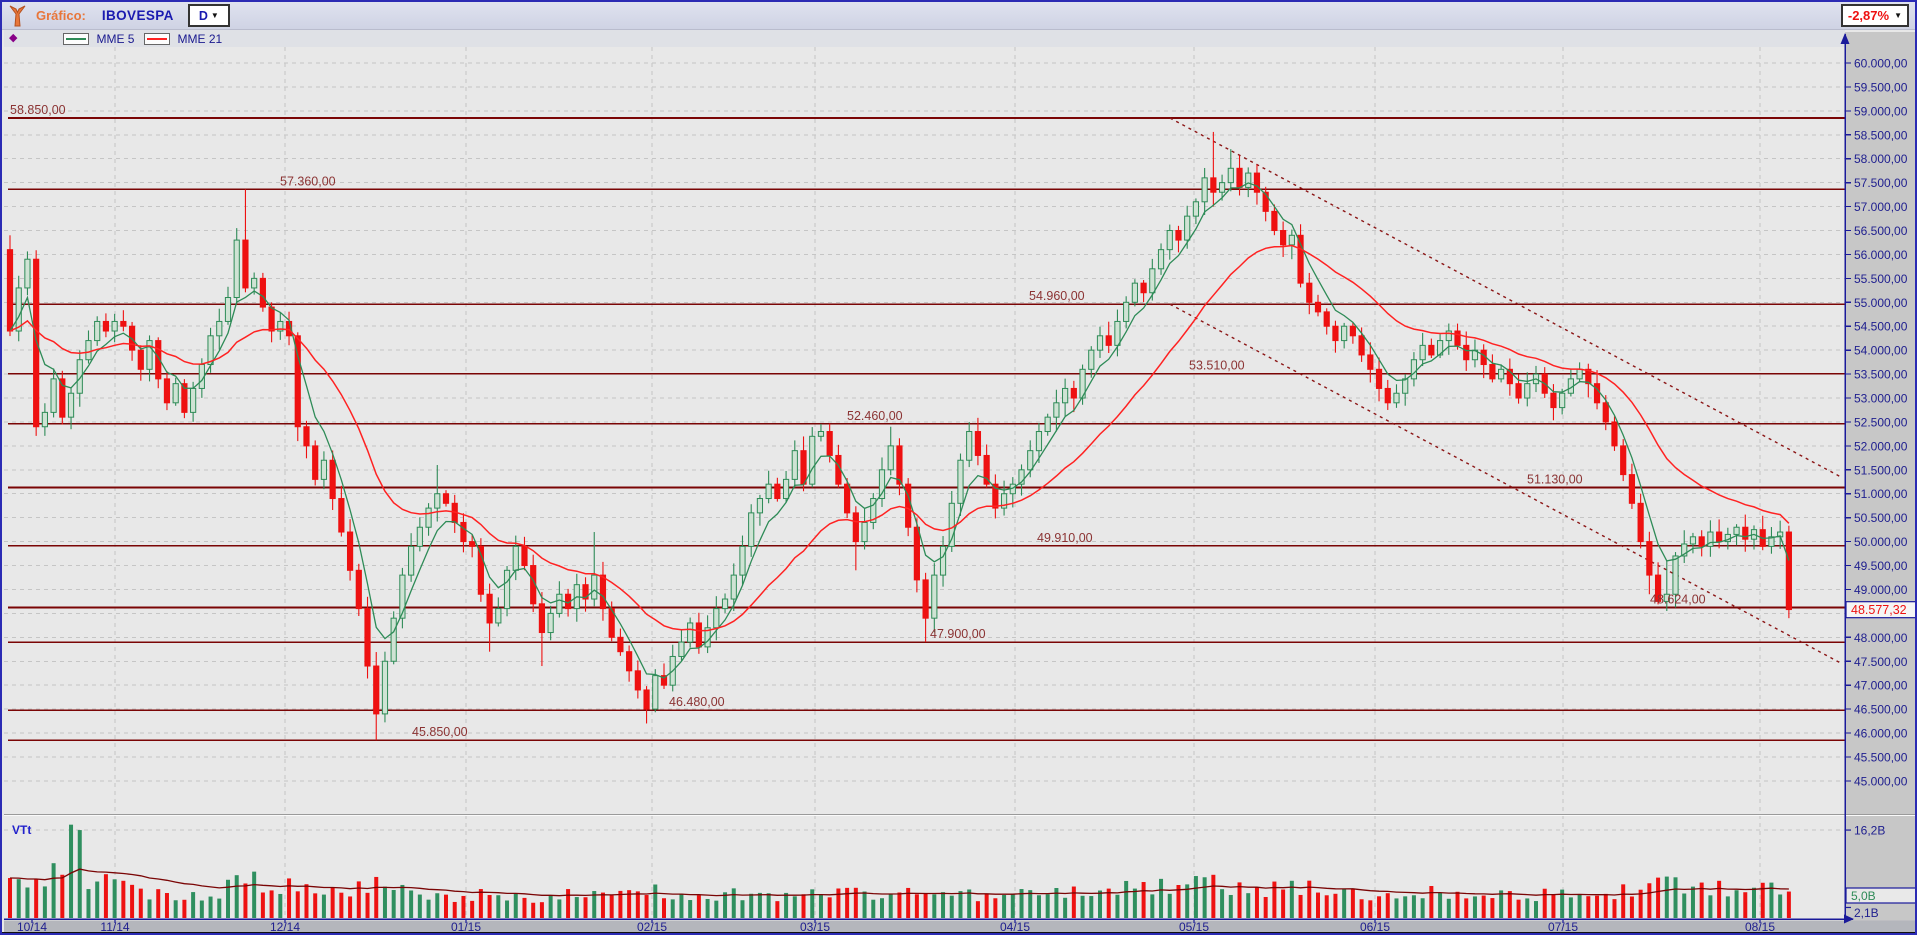 This screenshot has height=935, width=1917. Describe the element at coordinates (815, 927) in the screenshot. I see `svg-text: 03/15` at that location.